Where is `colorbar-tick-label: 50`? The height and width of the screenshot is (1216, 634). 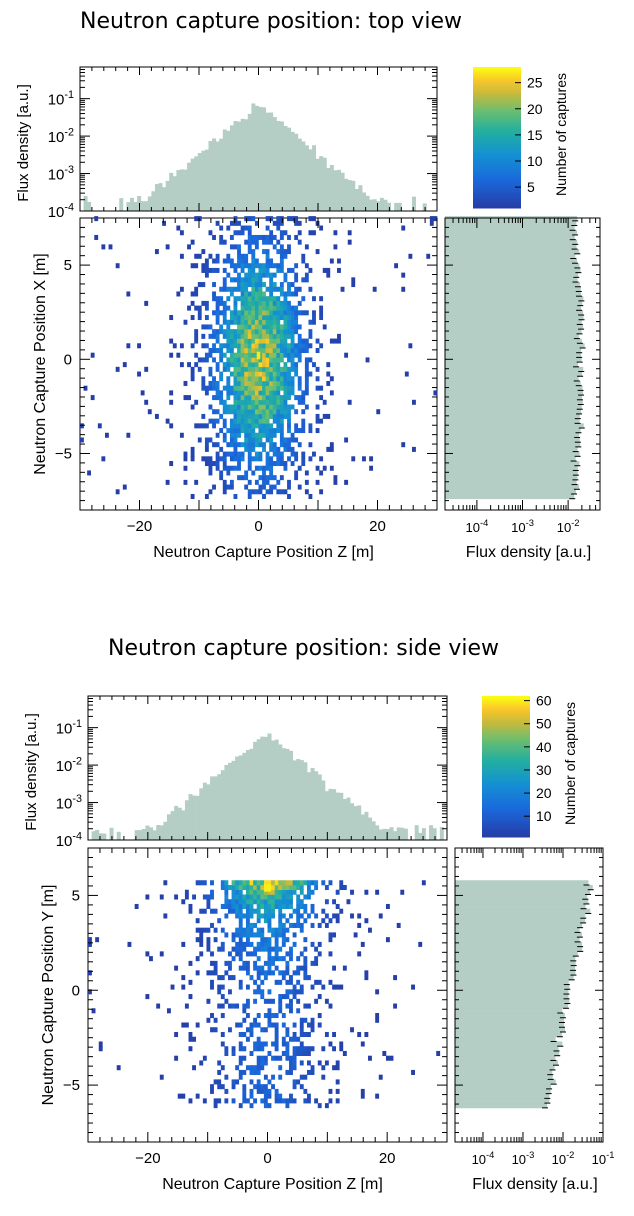
colorbar-tick-label: 50 is located at coordinates (544, 724).